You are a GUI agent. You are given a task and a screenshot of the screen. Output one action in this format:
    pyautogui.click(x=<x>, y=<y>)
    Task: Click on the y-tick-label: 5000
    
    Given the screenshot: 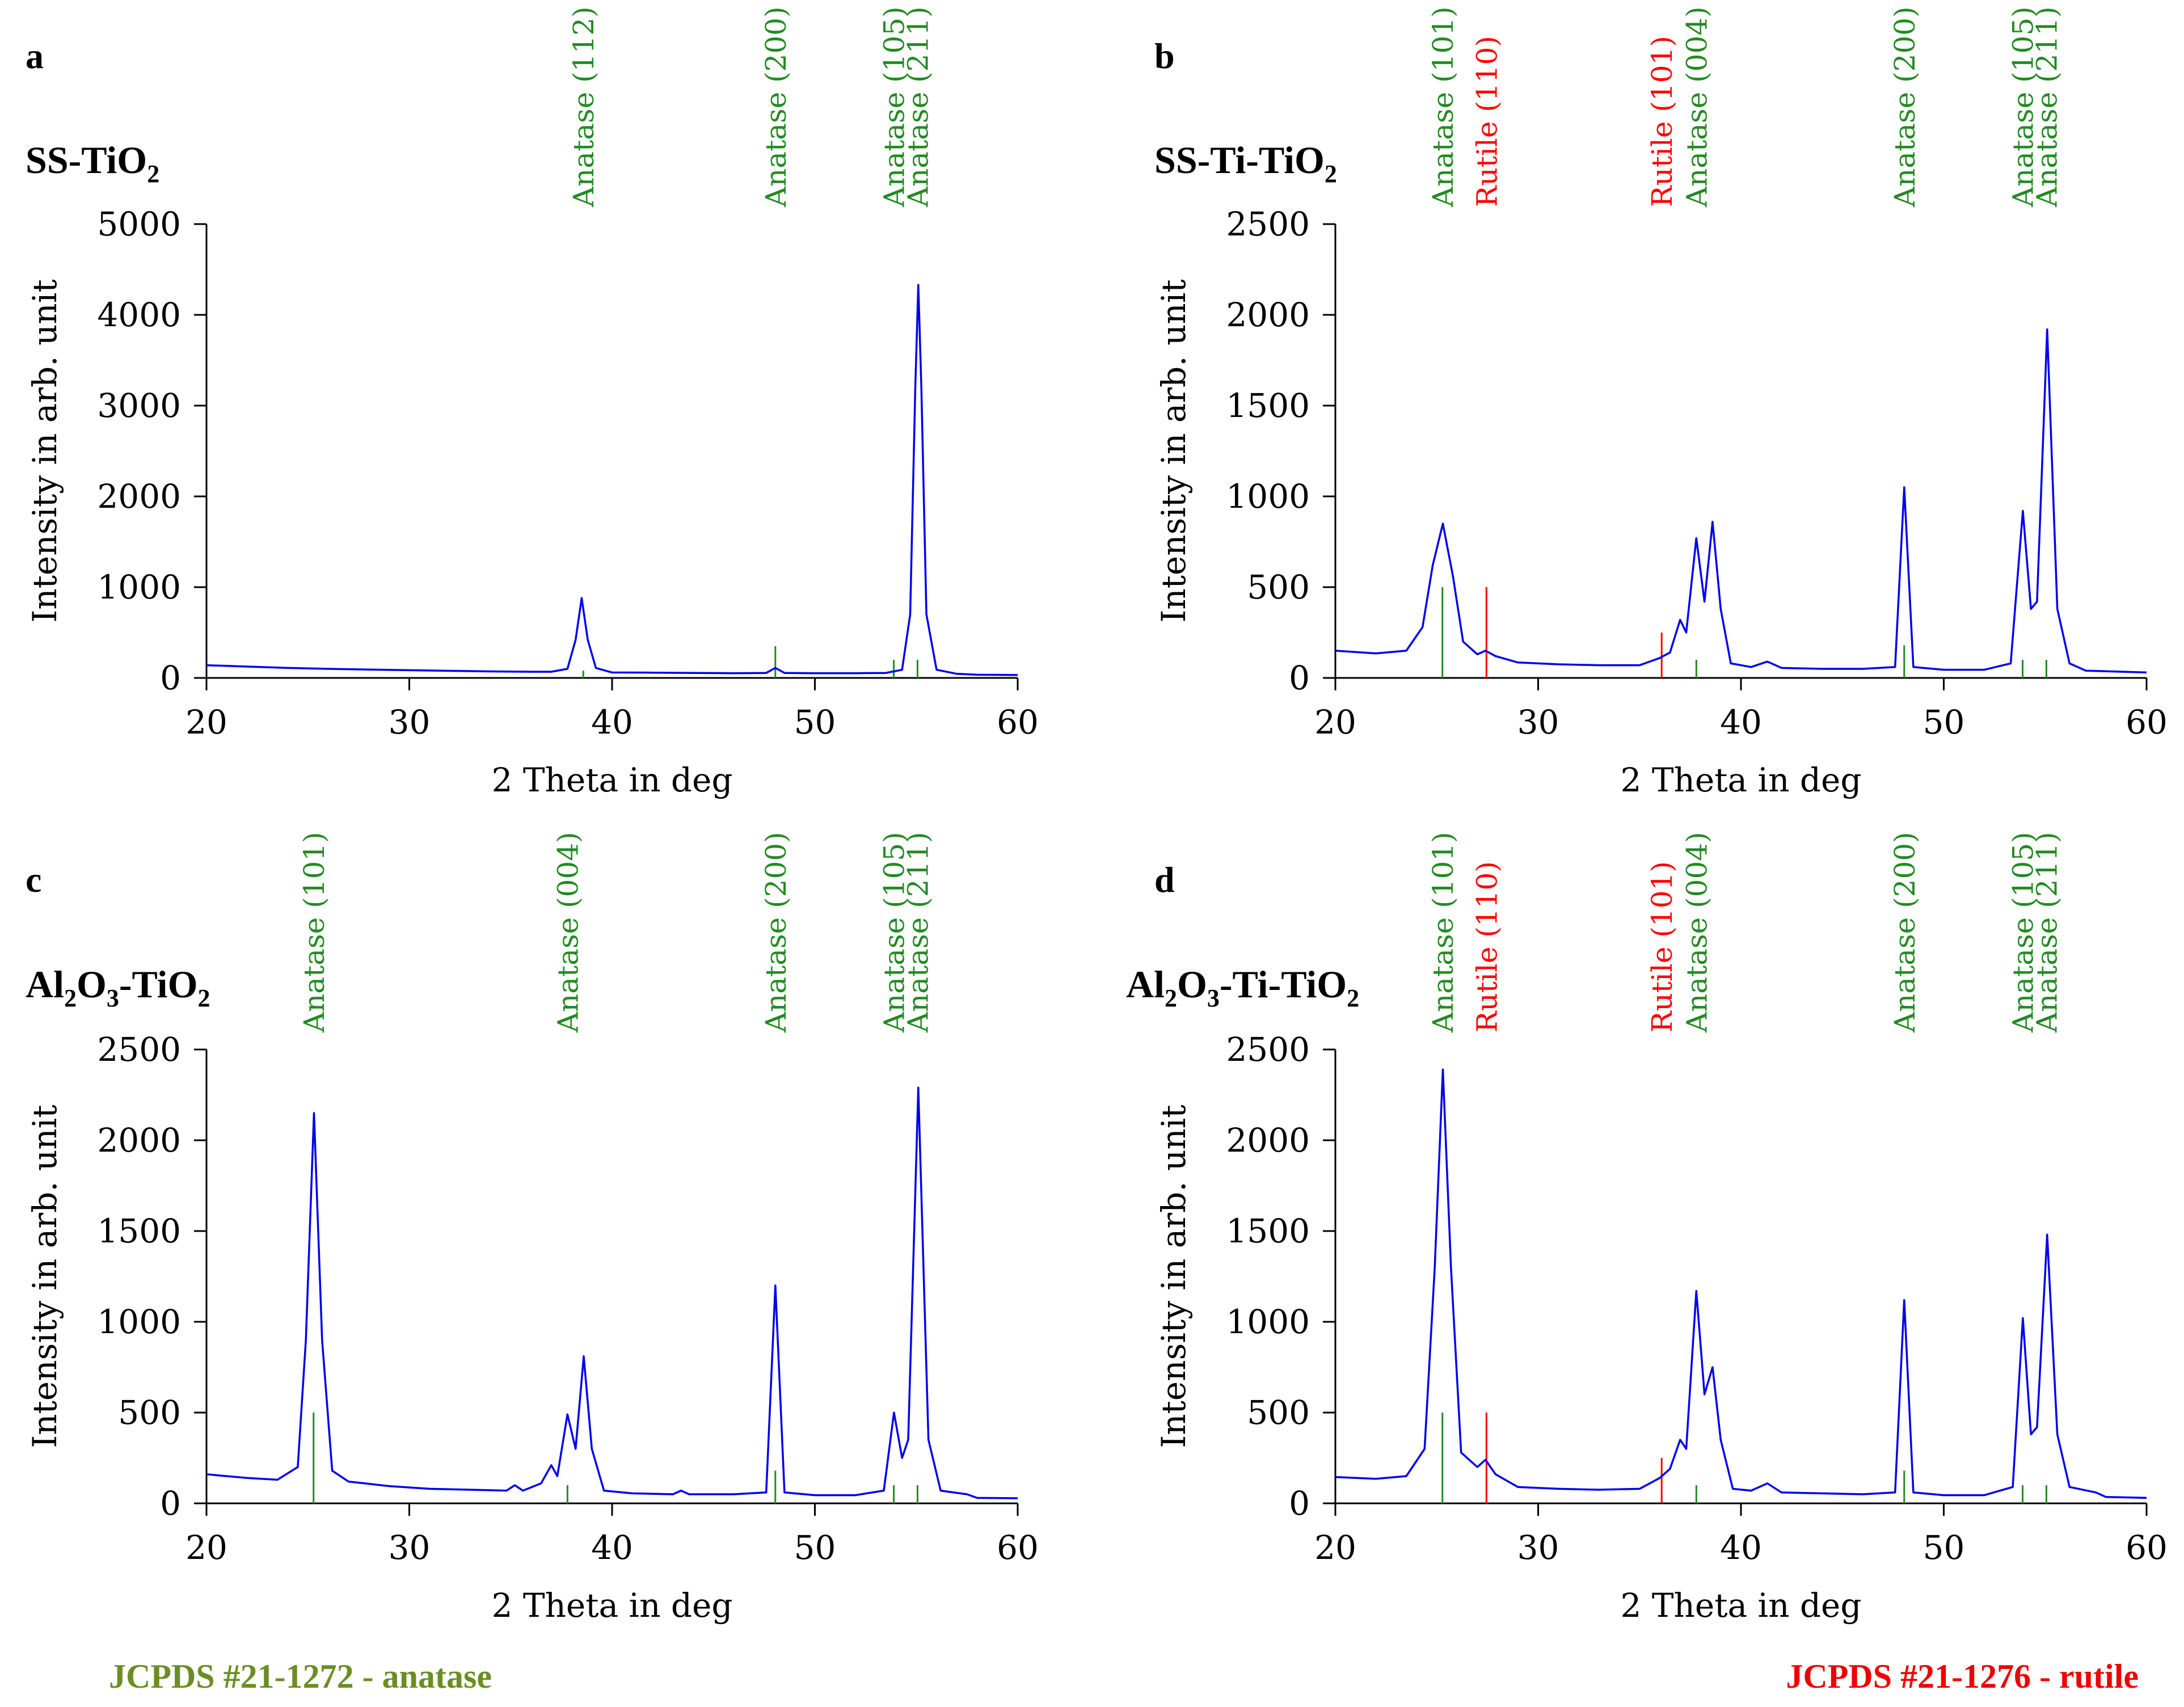 What is the action you would take?
    pyautogui.click(x=139, y=224)
    